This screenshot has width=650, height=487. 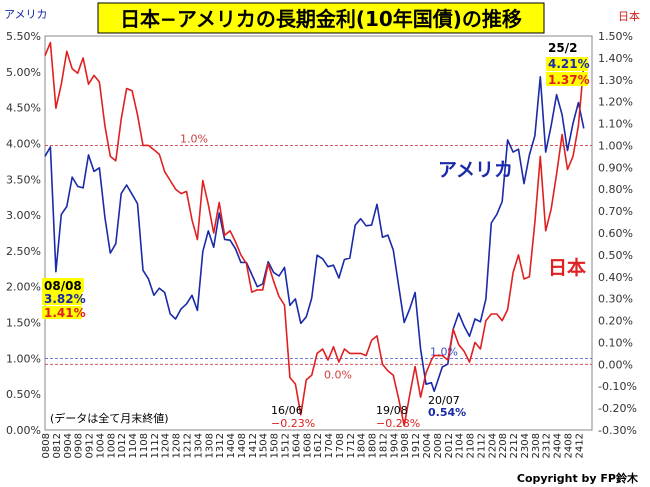 I want to click on left-tick-label: 5.00%, so click(x=23, y=72).